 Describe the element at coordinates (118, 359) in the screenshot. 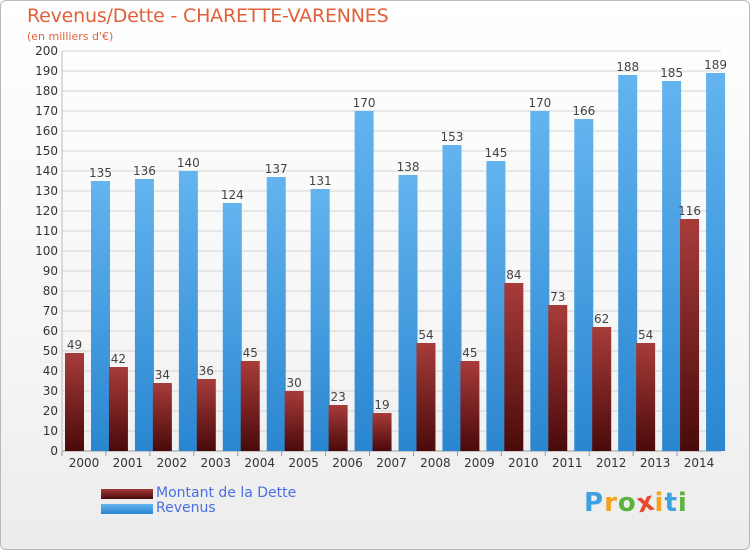

I see `value-label-debt: 42` at that location.